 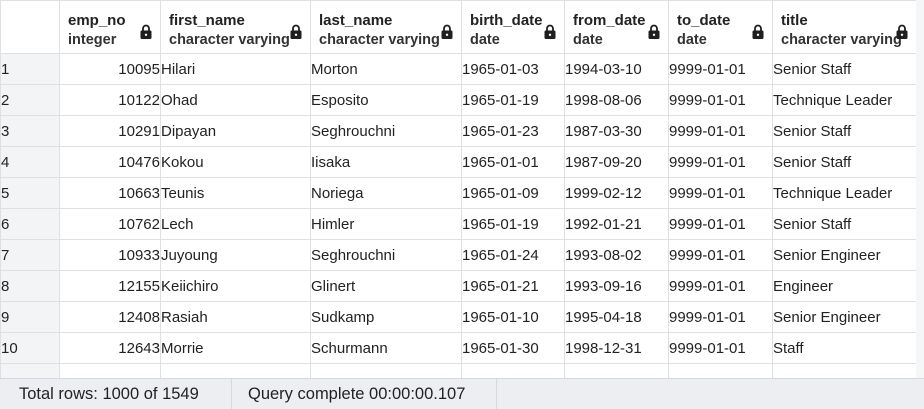 I want to click on cell-from-date: 1993-08-02, so click(x=616, y=255).